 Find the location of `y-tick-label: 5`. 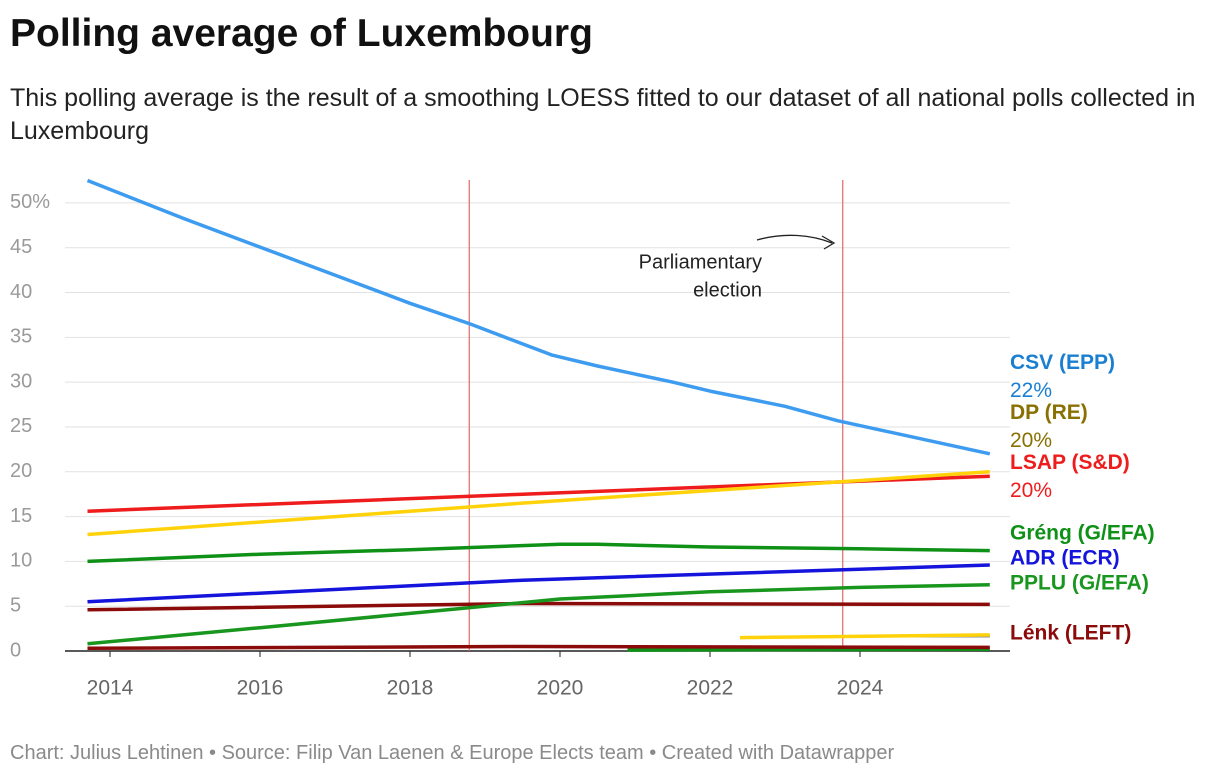

y-tick-label: 5 is located at coordinates (15, 605).